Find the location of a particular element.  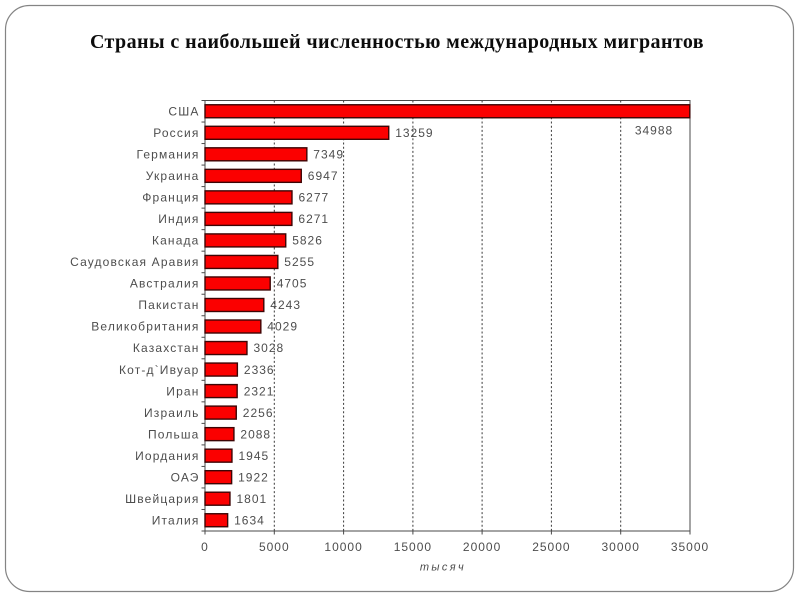

svg-text: 2256 is located at coordinates (258, 413).